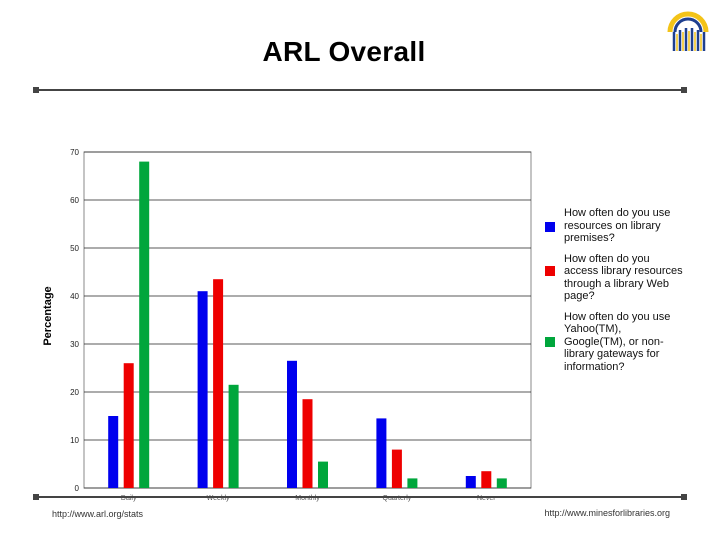  What do you see at coordinates (684, 497) in the screenshot?
I see `bottom-divider-right-end` at bounding box center [684, 497].